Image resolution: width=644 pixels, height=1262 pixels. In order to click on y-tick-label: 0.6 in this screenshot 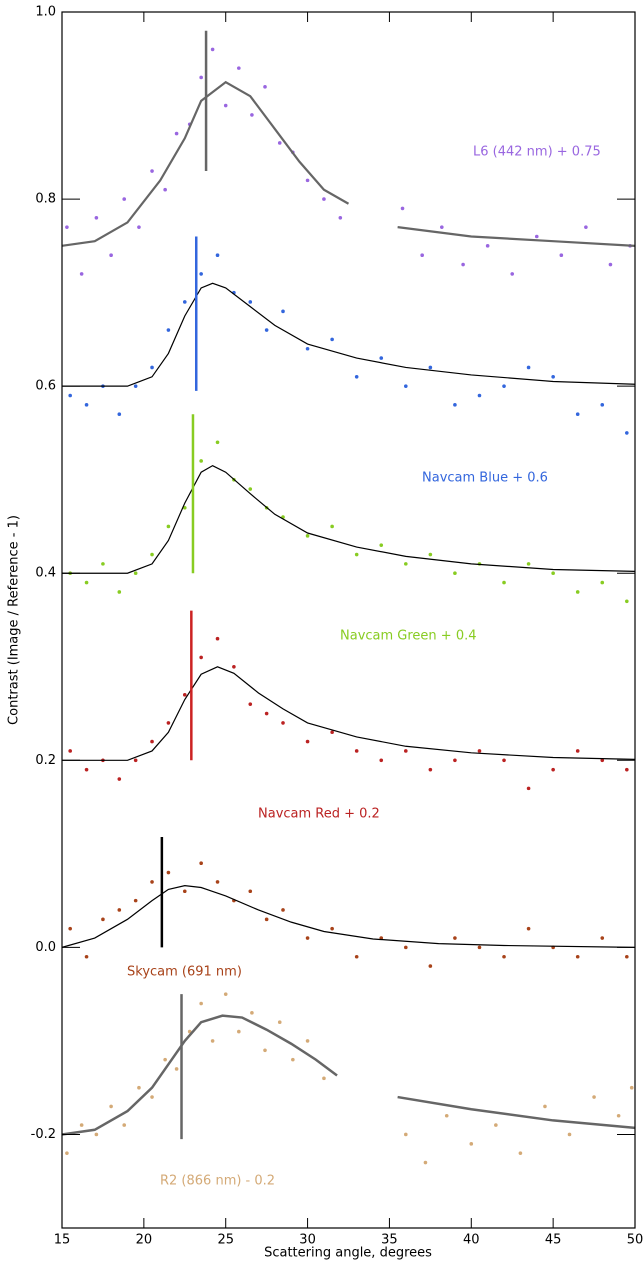, I will do `click(45, 386)`.